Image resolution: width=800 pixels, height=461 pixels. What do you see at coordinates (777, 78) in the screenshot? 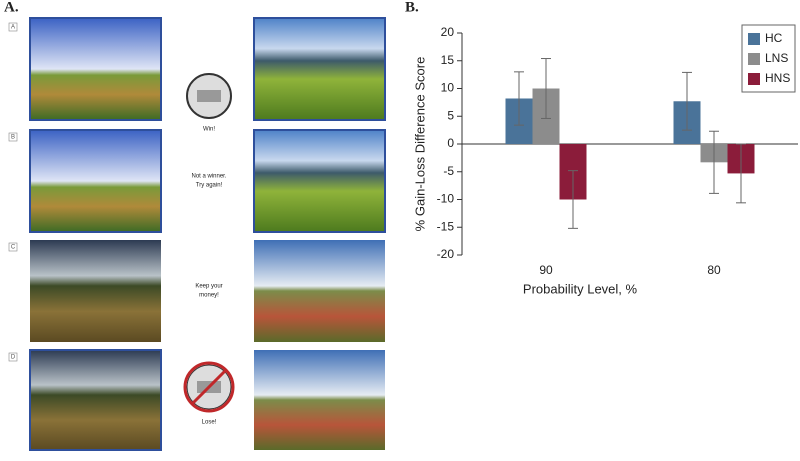
I see `legend-label: HNS` at bounding box center [777, 78].